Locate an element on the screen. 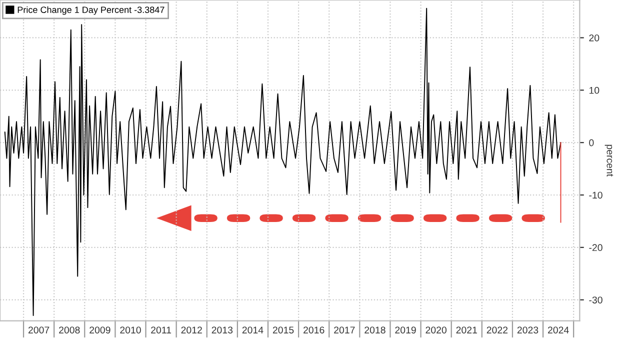 This screenshot has width=620, height=342. x-tick-label: 2014 is located at coordinates (253, 330).